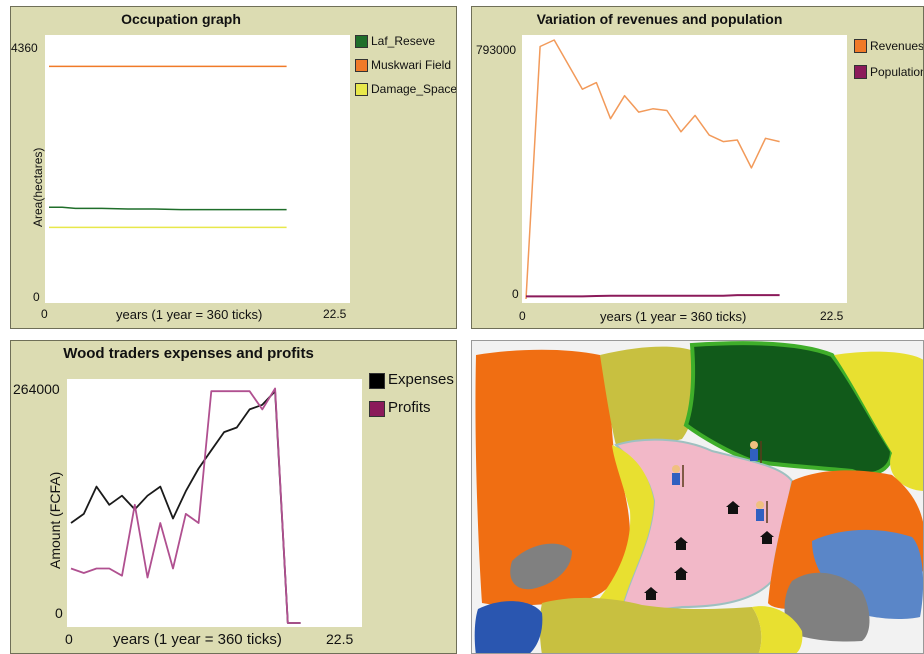  What do you see at coordinates (897, 72) in the screenshot?
I see `legend-label: Population` at bounding box center [897, 72].